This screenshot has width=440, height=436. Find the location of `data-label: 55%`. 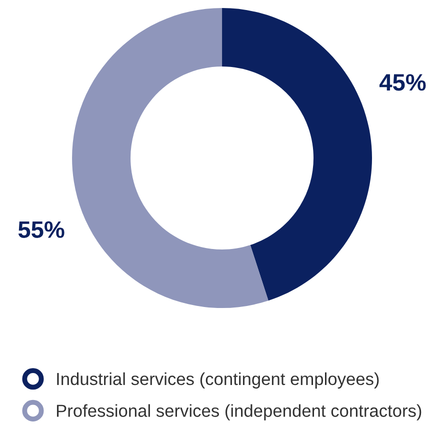

data-label: 55% is located at coordinates (41, 229).